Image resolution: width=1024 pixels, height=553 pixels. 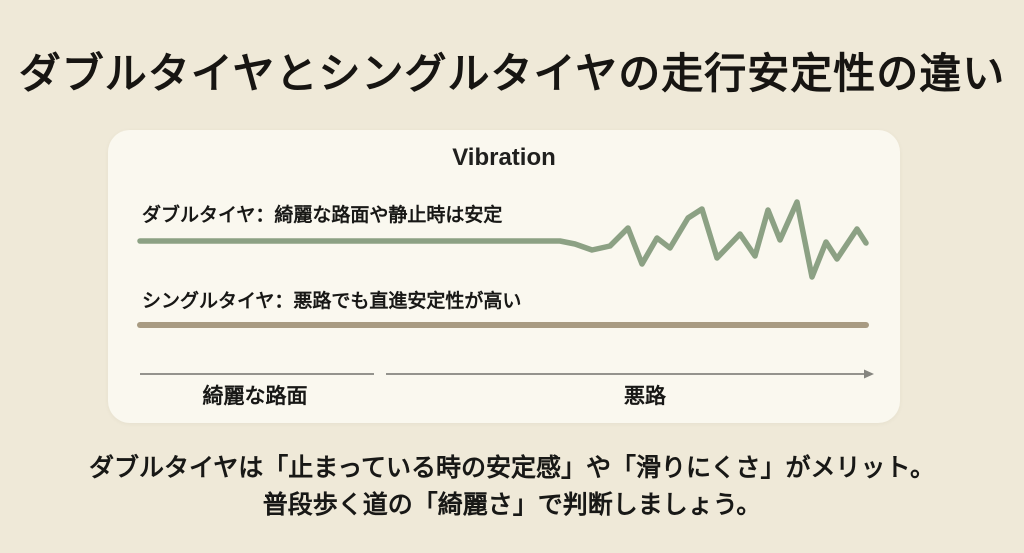 What do you see at coordinates (322, 215) in the screenshot?
I see `double-tire-series-label: ダブルタイヤ：綺麗な路面や静止時は安定` at bounding box center [322, 215].